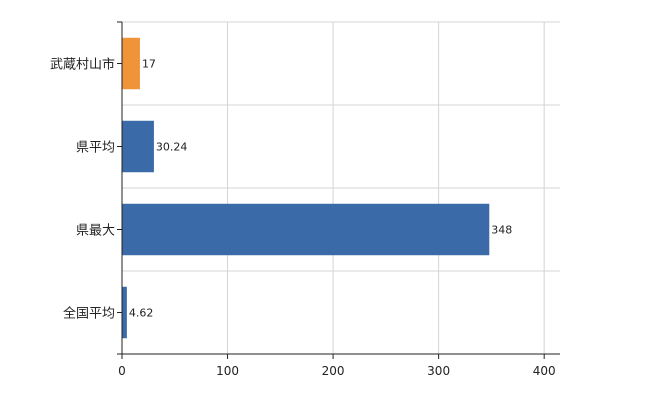  Describe the element at coordinates (501, 230) in the screenshot. I see `bar-value-label: 348` at that location.